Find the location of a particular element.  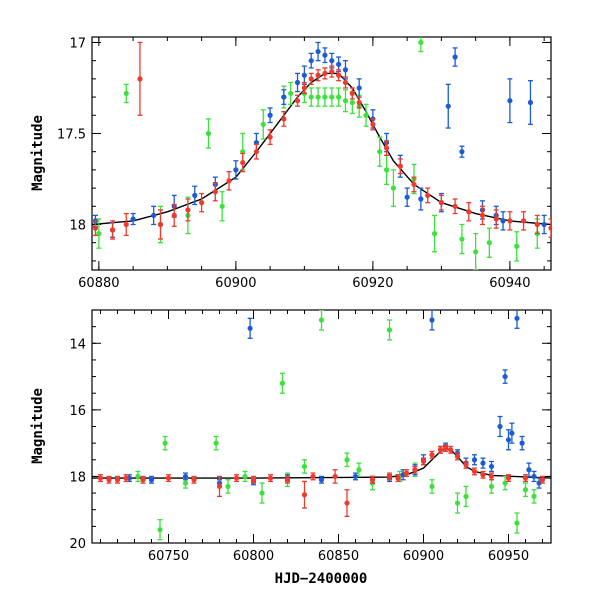

top-y-tick-label: 17.5 is located at coordinates (71, 134).